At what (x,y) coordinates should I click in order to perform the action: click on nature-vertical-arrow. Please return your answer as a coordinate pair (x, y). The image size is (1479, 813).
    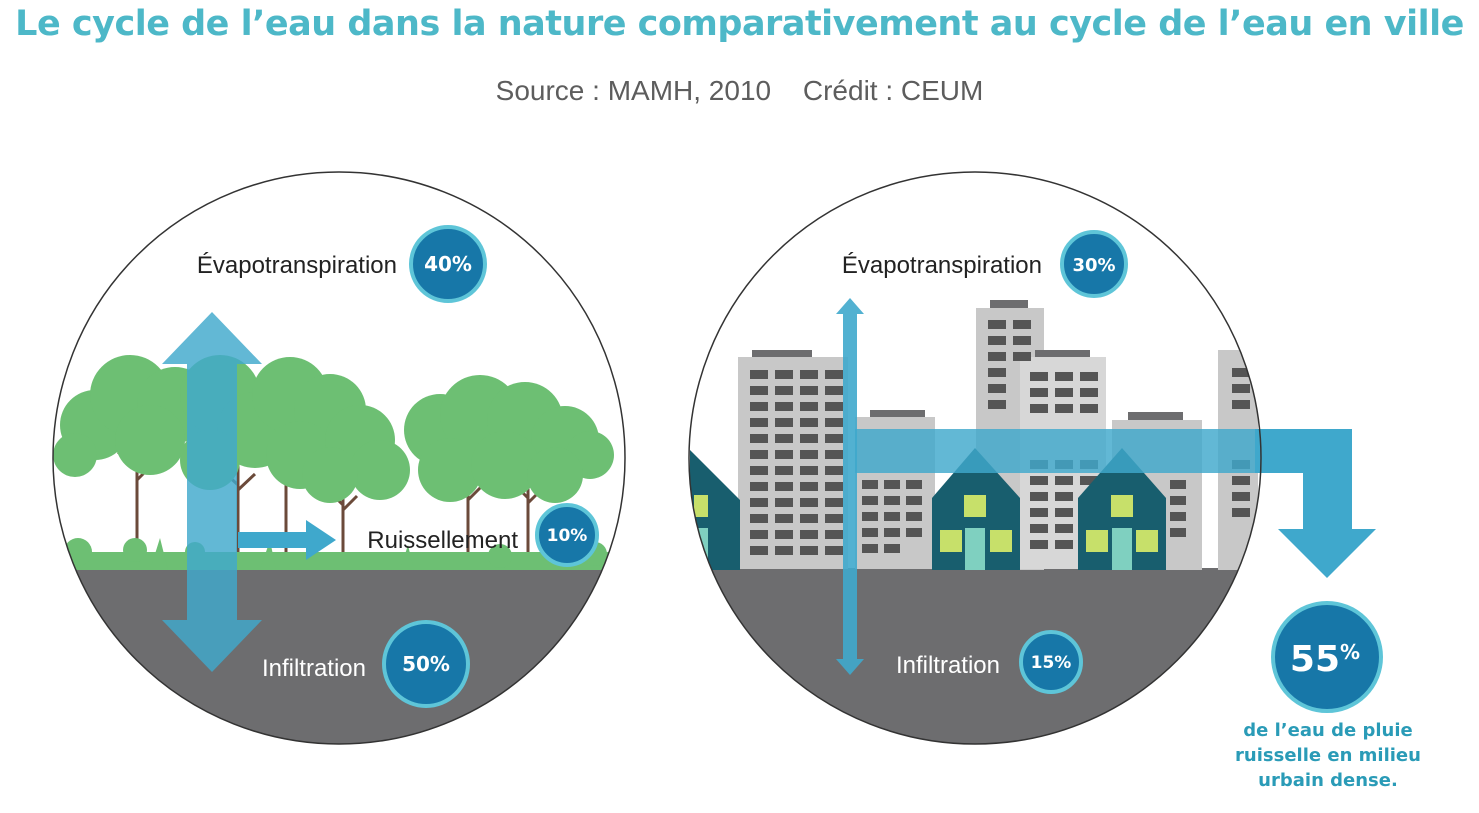
    Looking at the image, I should click on (212, 492).